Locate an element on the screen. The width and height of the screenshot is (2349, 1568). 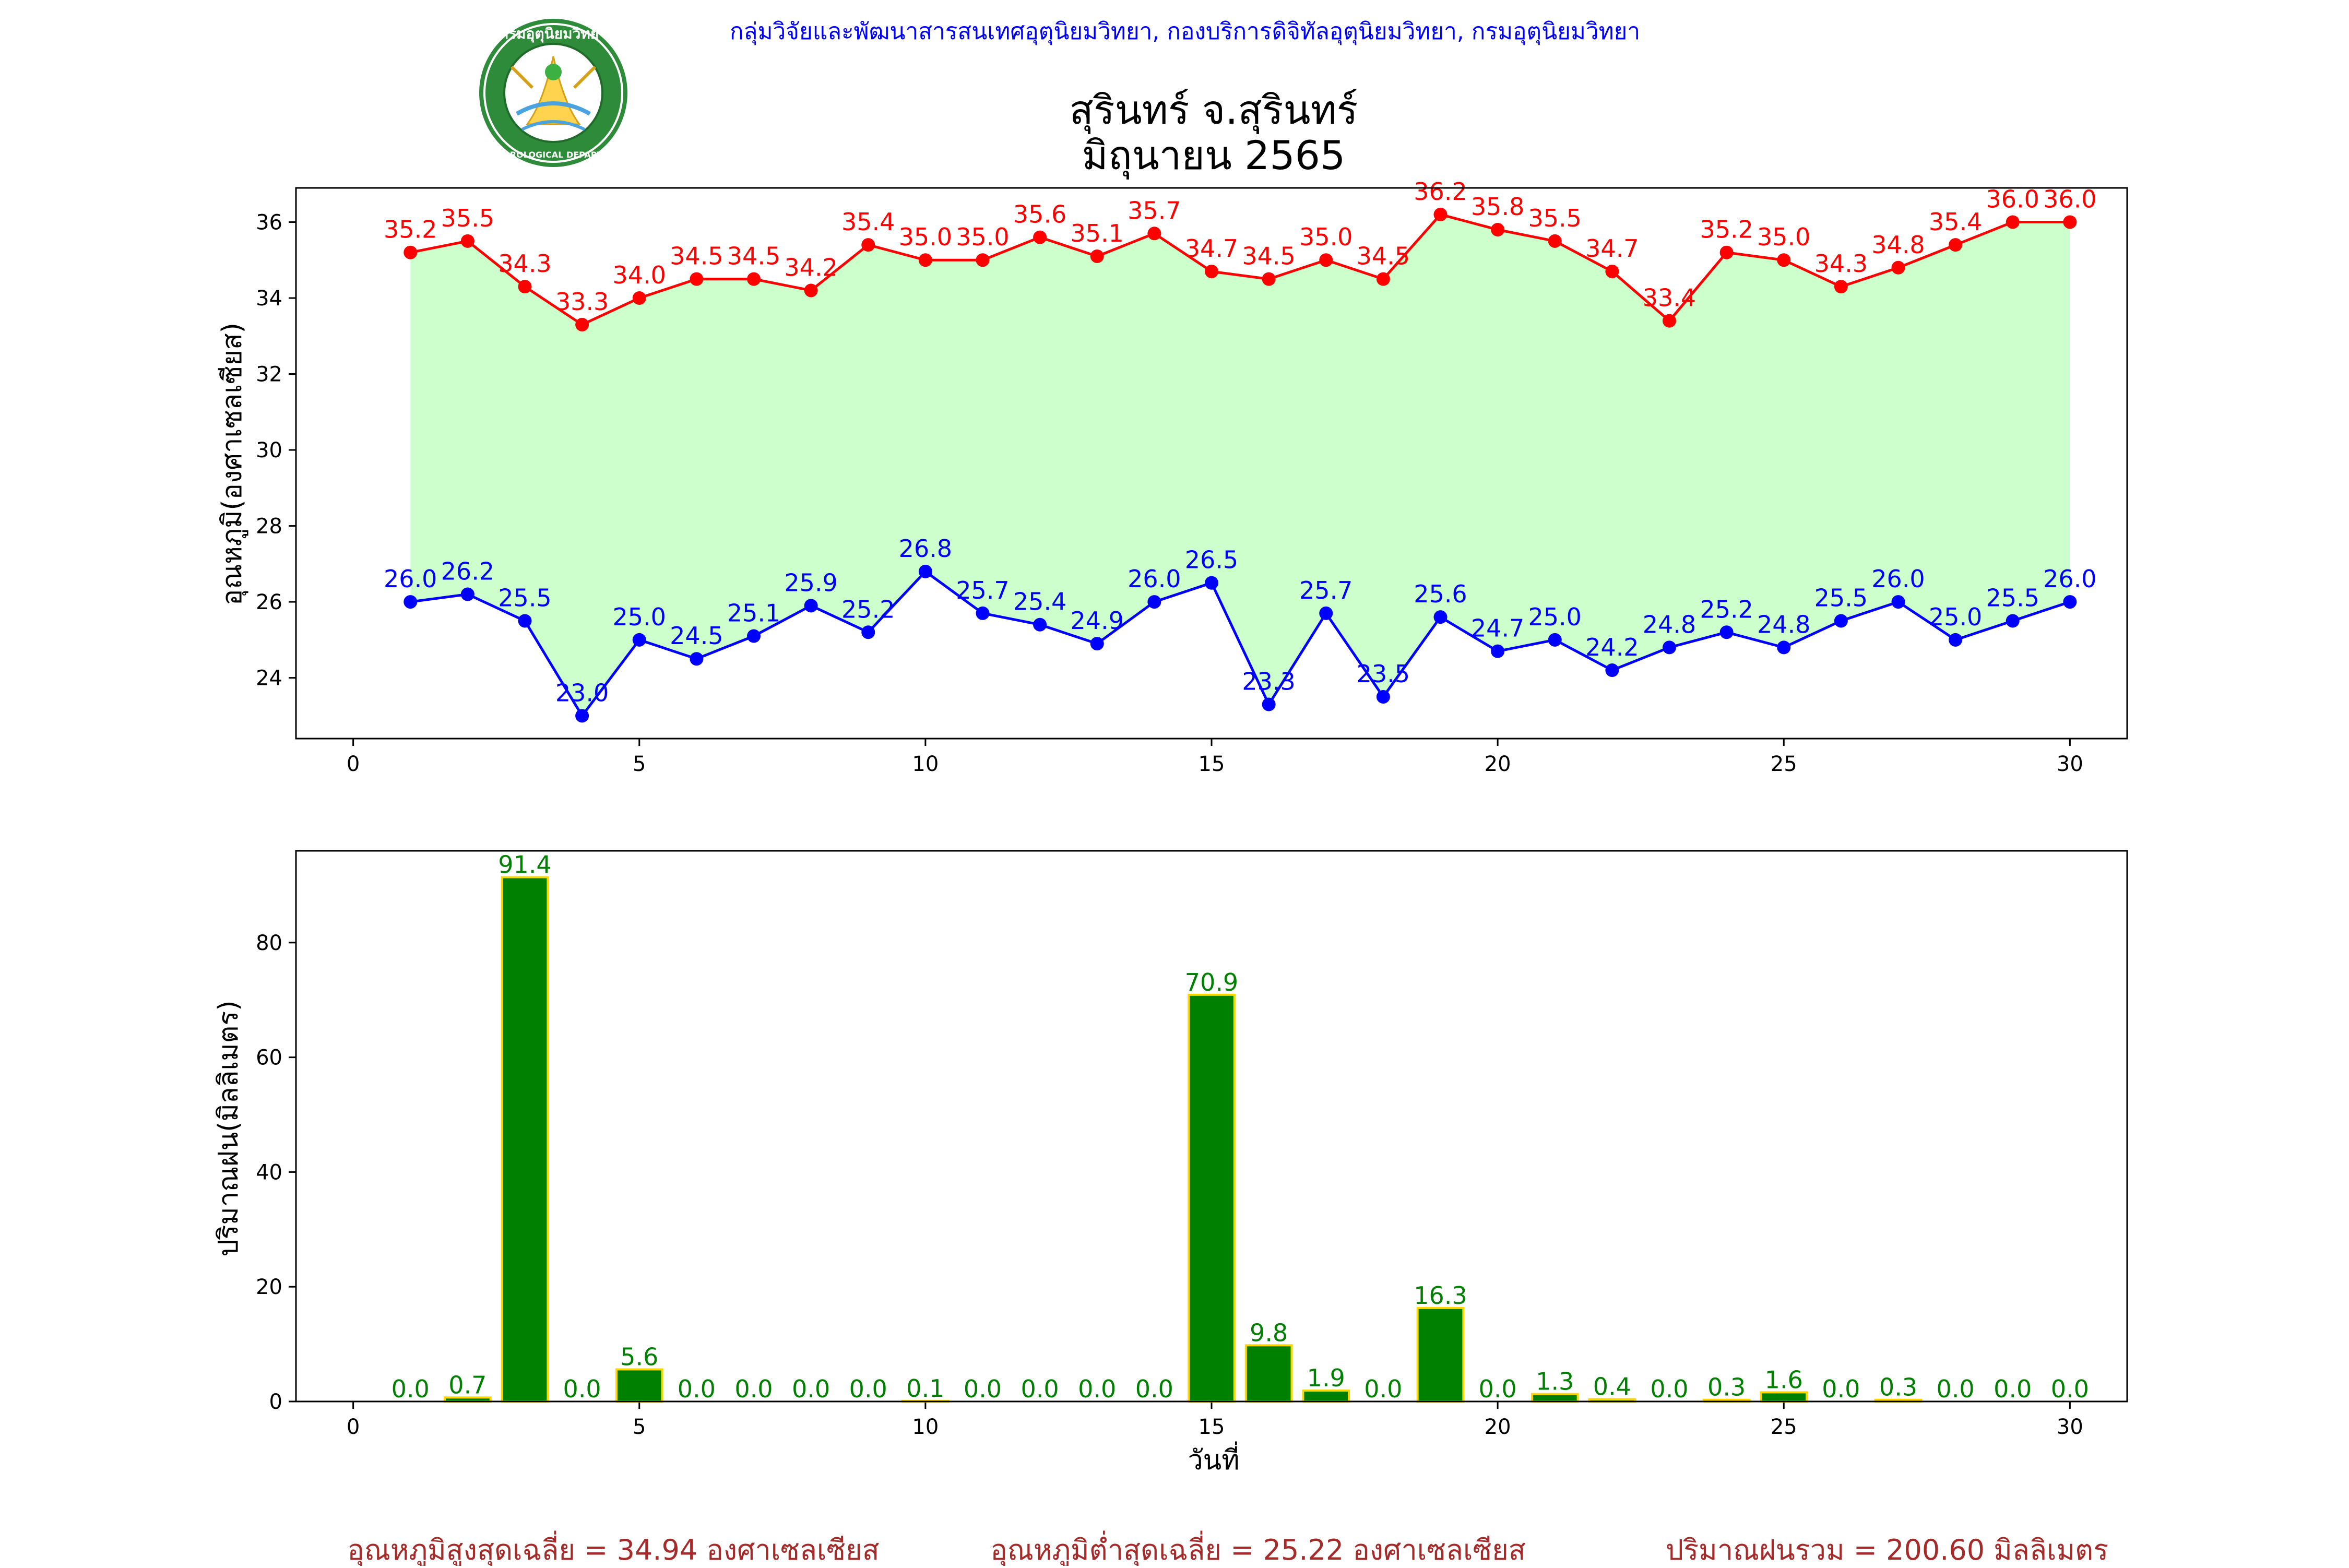
max-temperature-data-label: 33.3 is located at coordinates (582, 302).